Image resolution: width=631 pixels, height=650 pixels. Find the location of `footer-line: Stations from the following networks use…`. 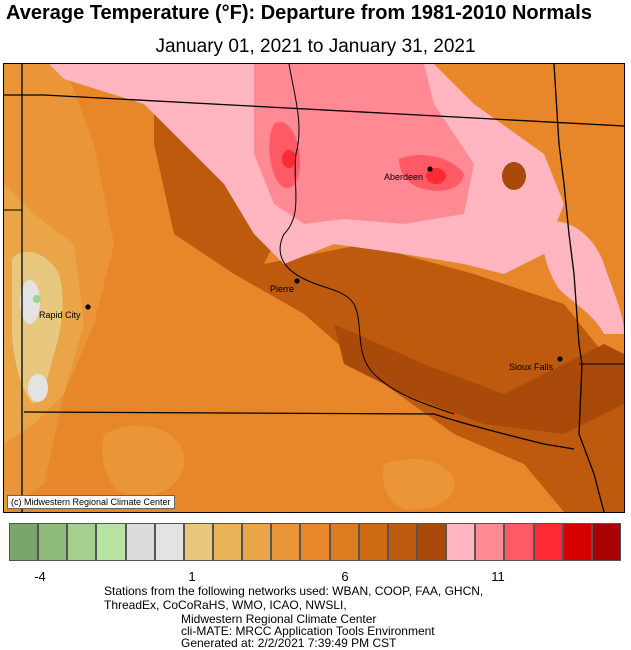

footer-line: Stations from the following networks use… is located at coordinates (294, 591).